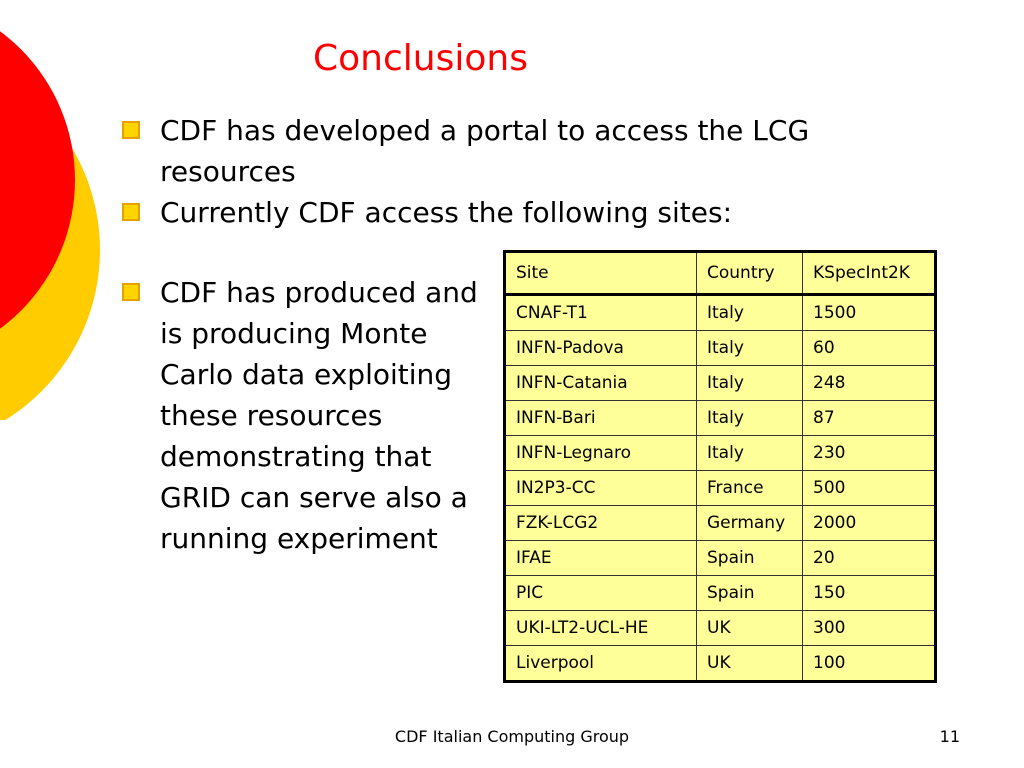 This screenshot has height=768, width=1024. Describe the element at coordinates (600, 312) in the screenshot. I see `cell-site: CNAF-T1` at that location.